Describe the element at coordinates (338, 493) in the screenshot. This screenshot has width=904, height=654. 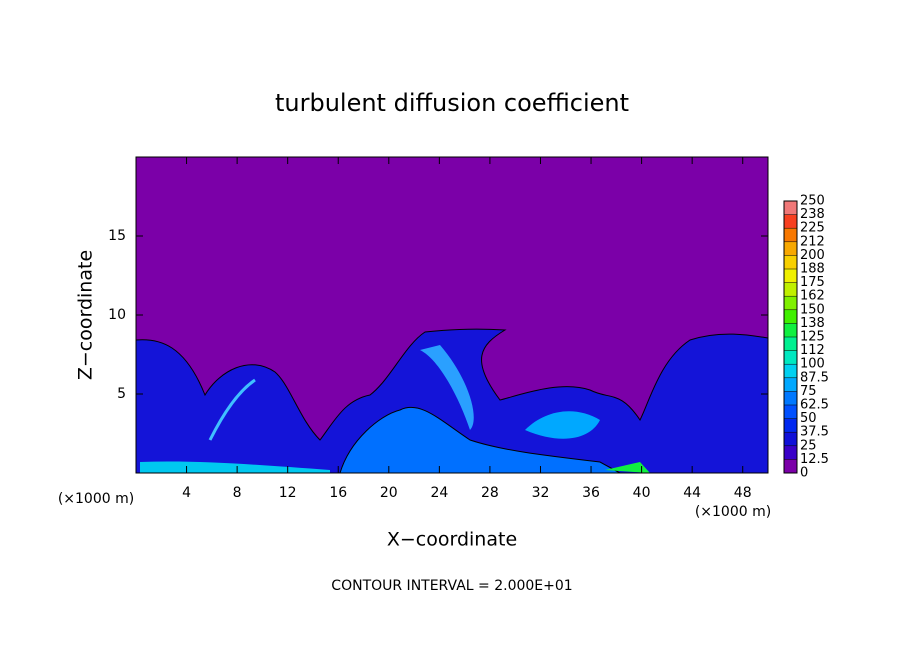
I see `x-tick-label: 16` at that location.